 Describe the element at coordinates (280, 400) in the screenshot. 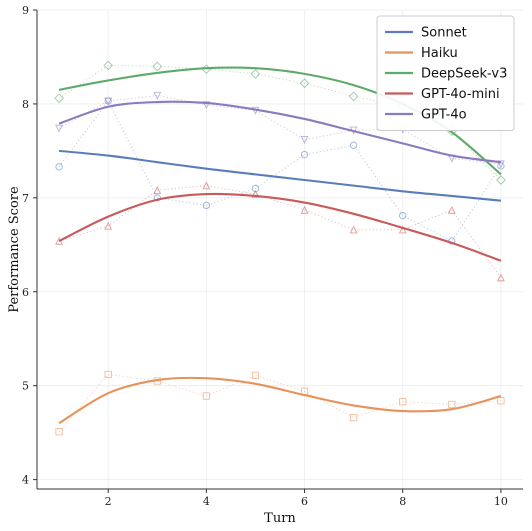

I see `trend-line-haiku` at that location.